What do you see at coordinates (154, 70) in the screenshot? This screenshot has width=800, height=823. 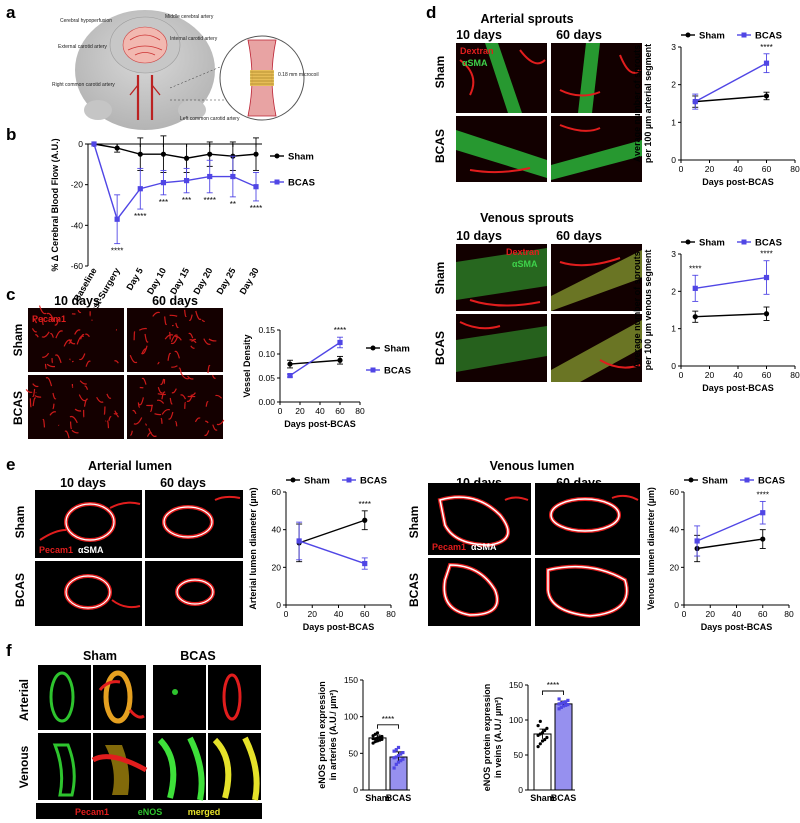 I see `mouse-illustration` at bounding box center [154, 70].